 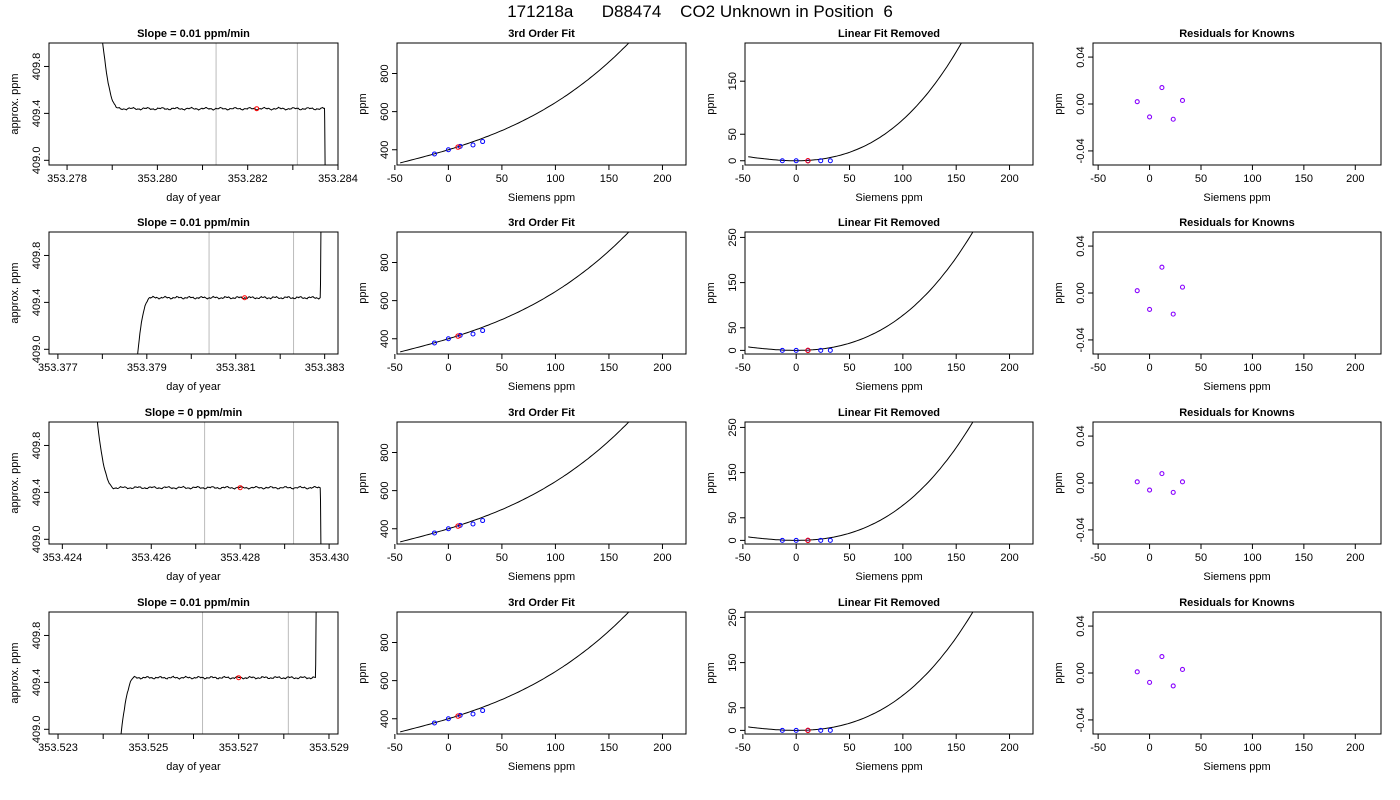 What do you see at coordinates (236, 368) in the screenshot?
I see `x-tick-label: 353.381` at bounding box center [236, 368].